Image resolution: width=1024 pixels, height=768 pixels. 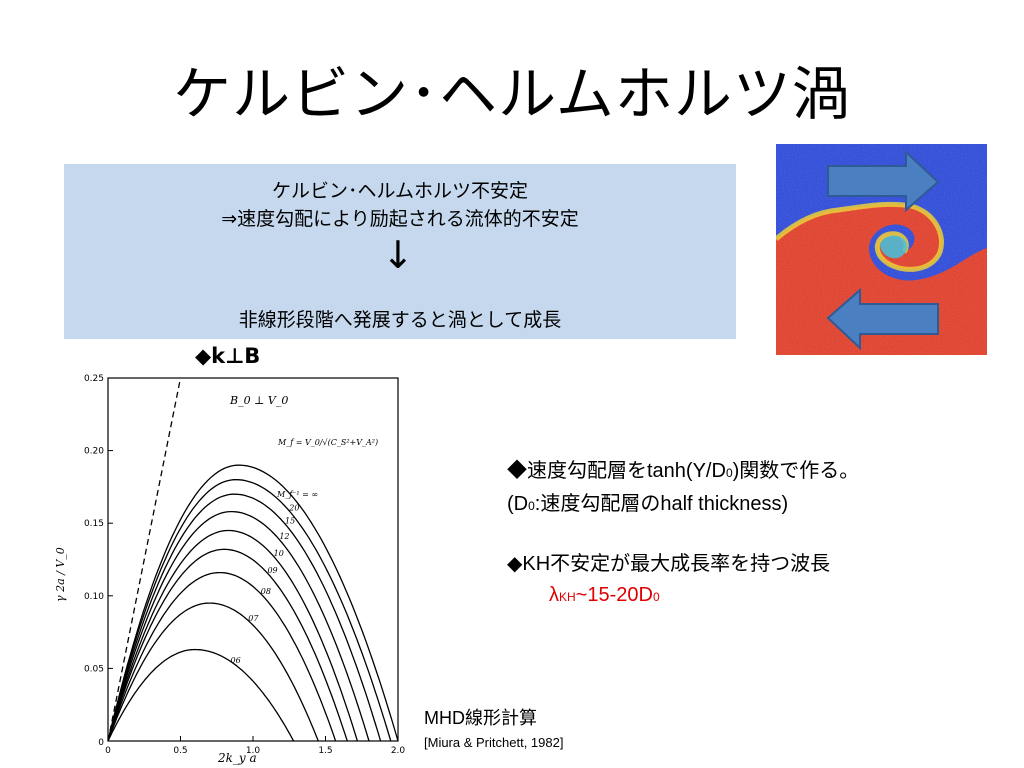 What do you see at coordinates (253, 618) in the screenshot?
I see `curve-label: 07` at bounding box center [253, 618].